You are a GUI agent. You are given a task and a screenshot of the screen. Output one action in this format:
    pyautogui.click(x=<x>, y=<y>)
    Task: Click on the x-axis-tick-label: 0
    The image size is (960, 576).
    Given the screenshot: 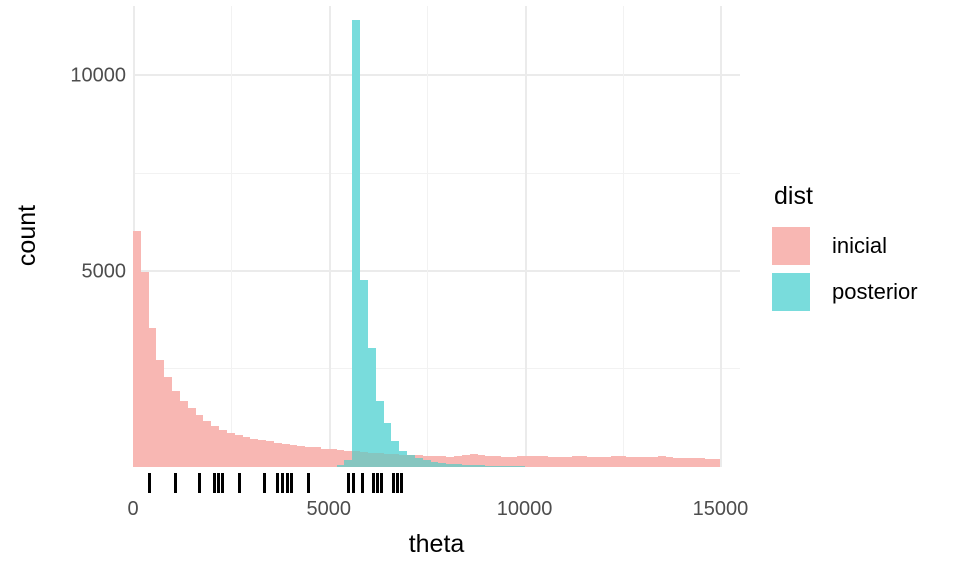 What is the action you would take?
    pyautogui.click(x=133, y=509)
    